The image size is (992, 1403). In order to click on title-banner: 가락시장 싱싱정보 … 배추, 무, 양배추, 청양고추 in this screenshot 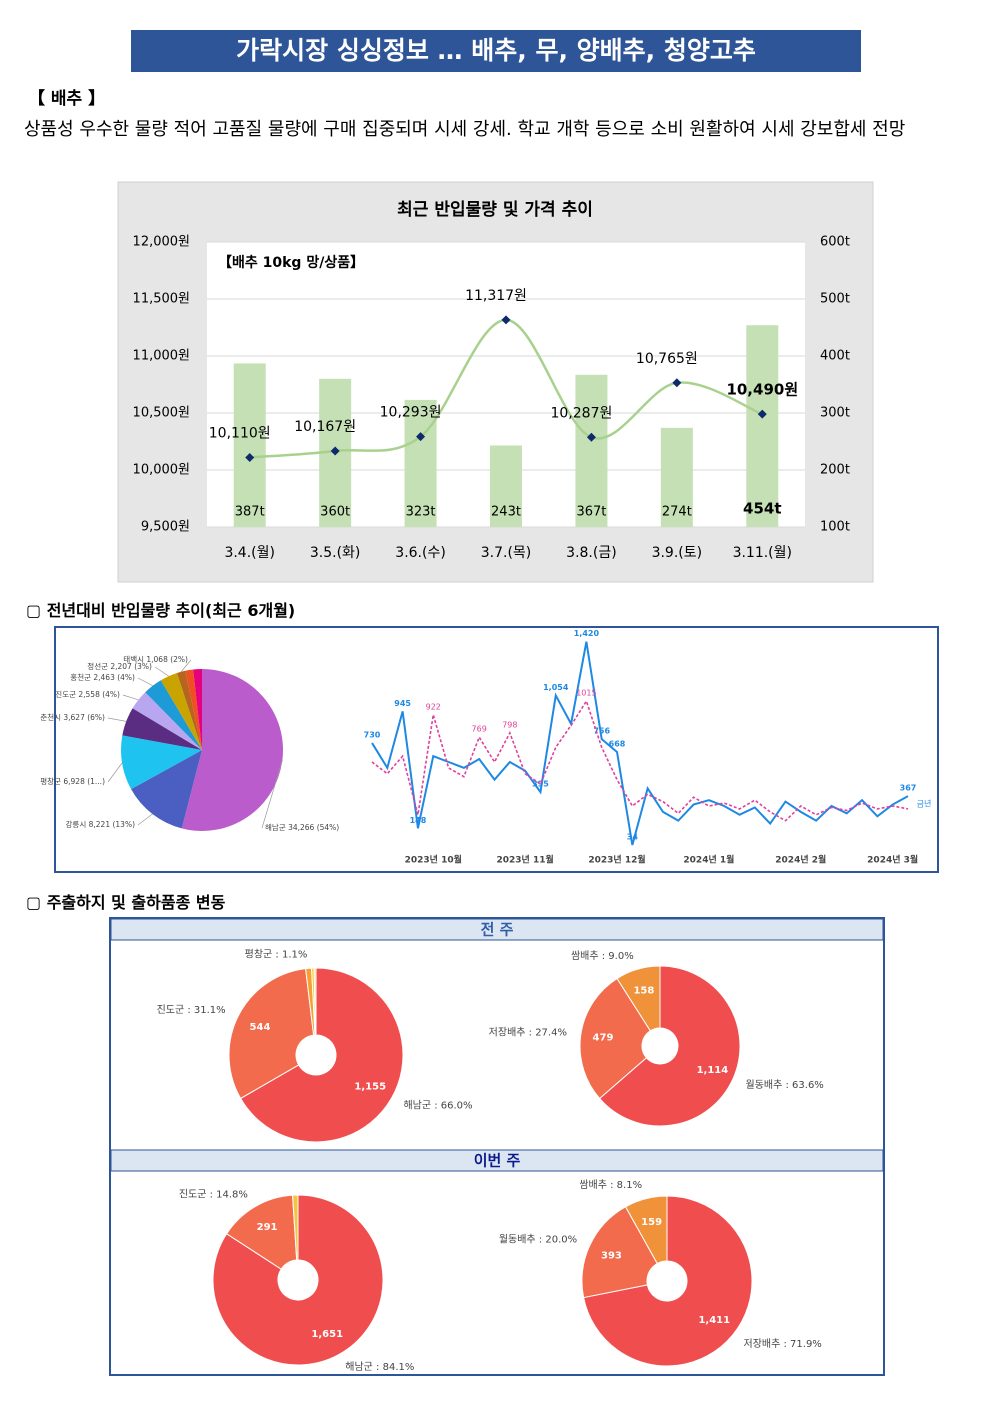, I will do `click(496, 51)`.